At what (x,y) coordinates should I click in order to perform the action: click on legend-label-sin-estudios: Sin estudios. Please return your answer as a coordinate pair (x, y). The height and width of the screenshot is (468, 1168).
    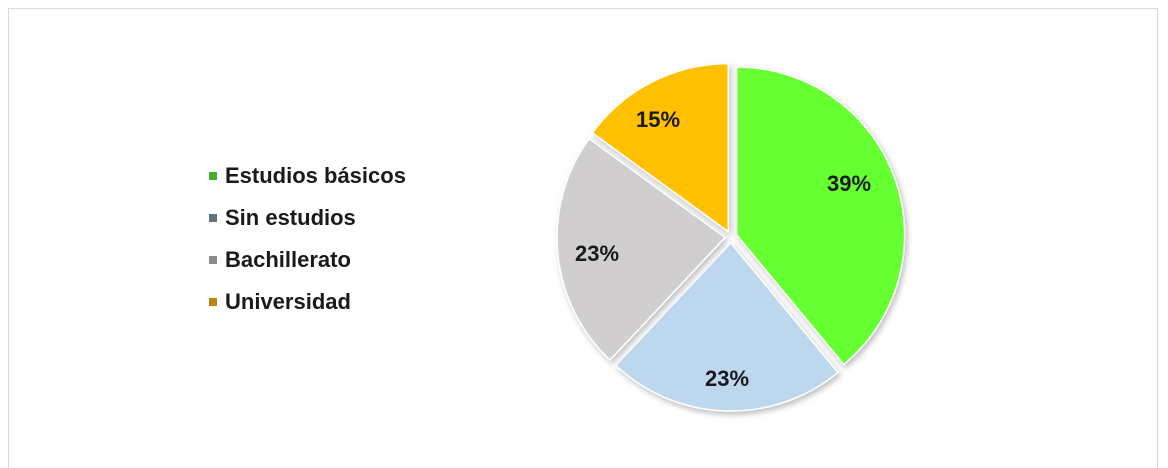
    Looking at the image, I should click on (290, 217).